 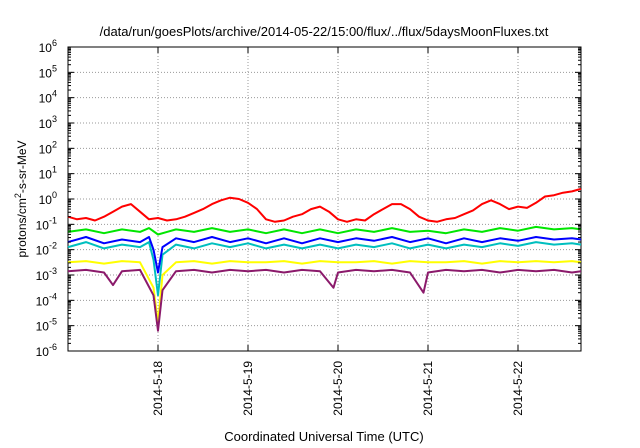 What do you see at coordinates (46, 274) in the screenshot?
I see `y-tick-label: 10⁻³` at bounding box center [46, 274].